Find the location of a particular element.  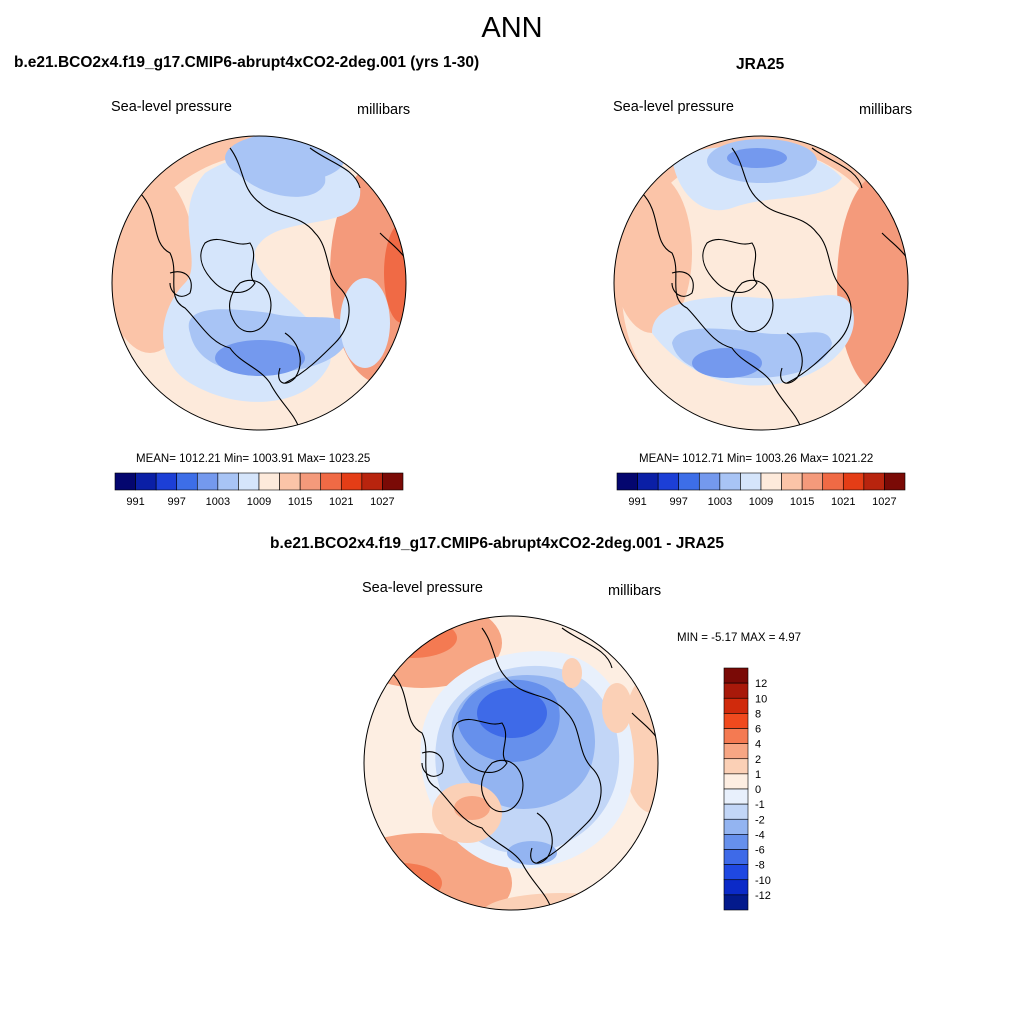

colorbar1: 991997100310091015102110271033 is located at coordinates (259, 490).